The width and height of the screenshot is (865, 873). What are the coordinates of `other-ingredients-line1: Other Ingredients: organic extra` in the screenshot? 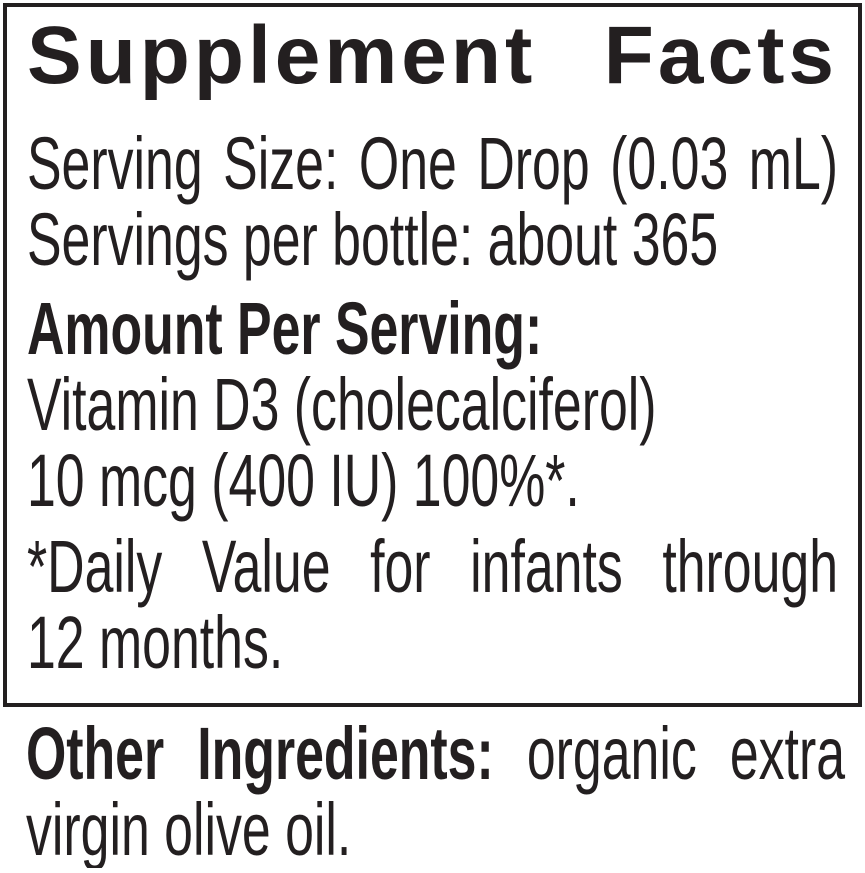 It's located at (435, 754).